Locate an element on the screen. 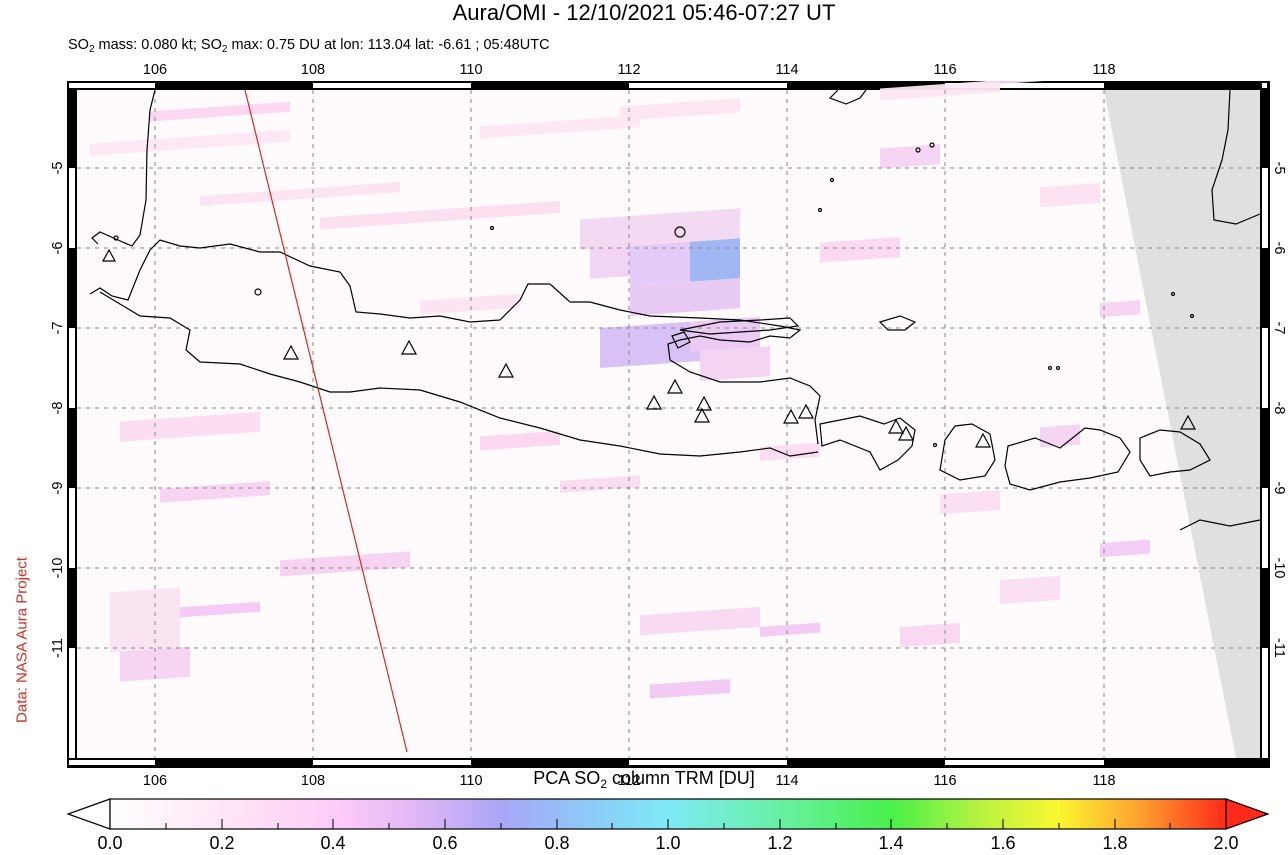 This screenshot has width=1288, height=855. map-title: Aura/OMI - 12/10/2021 05:46-07:27 UT is located at coordinates (644, 12).